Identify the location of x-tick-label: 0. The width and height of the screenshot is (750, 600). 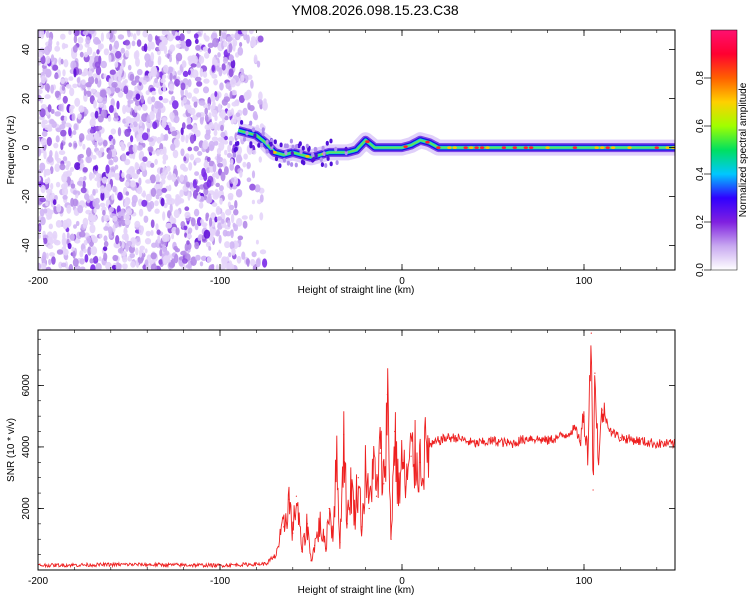
(402, 581).